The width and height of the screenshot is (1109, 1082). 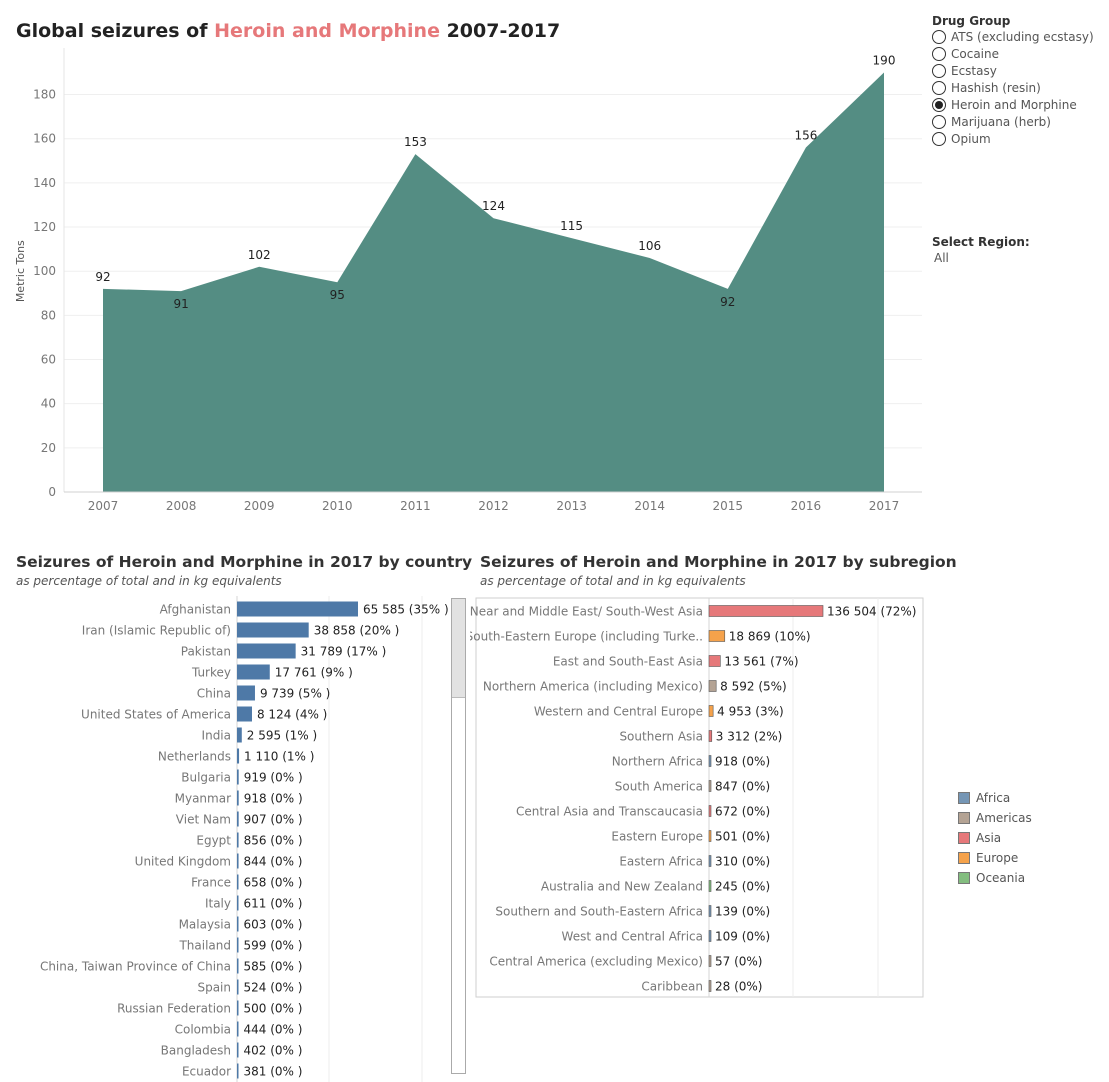 What do you see at coordinates (327, 31) in the screenshot?
I see `title-drug: Heroin and Morphine` at bounding box center [327, 31].